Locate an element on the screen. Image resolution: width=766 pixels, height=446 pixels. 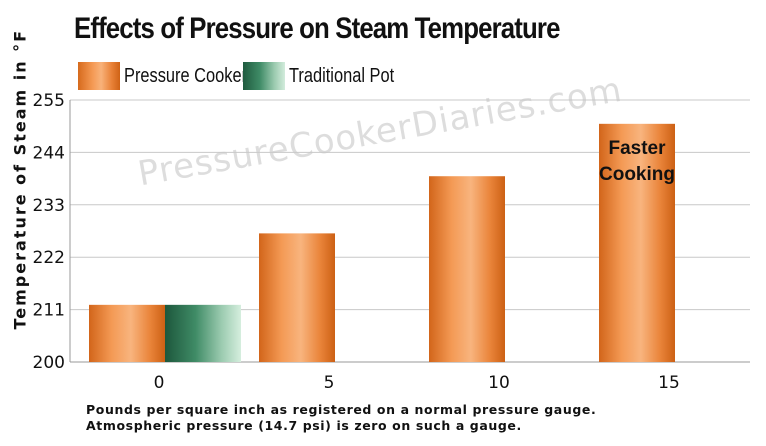
y-tick-label: 200 is located at coordinates (49, 363).